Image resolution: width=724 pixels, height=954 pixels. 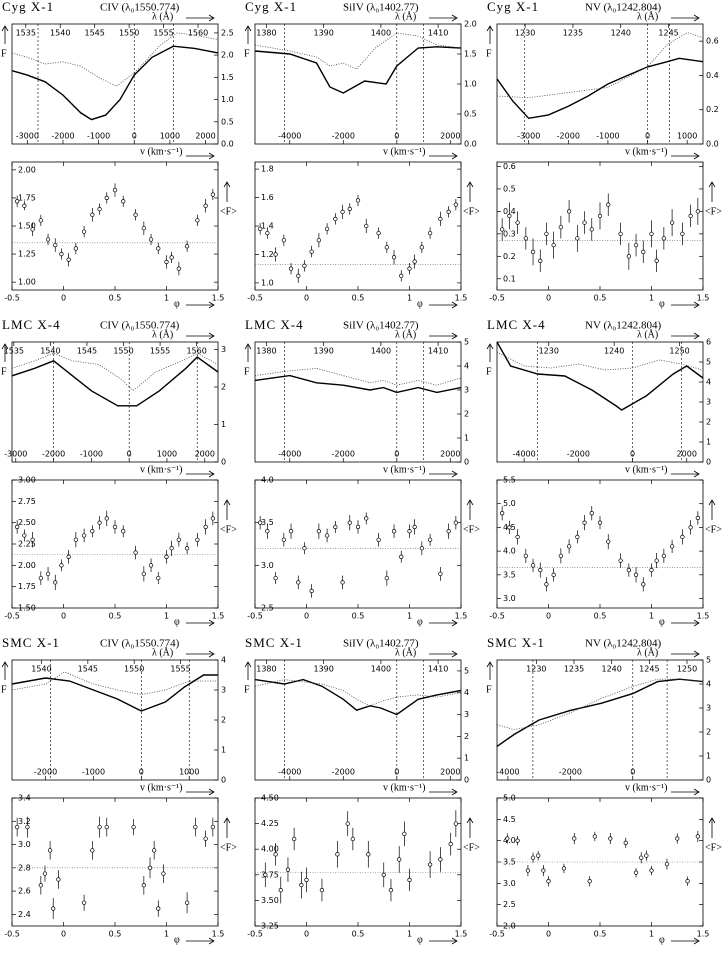 What do you see at coordinates (381, 8) in the screenshot?
I see `panel-subtitle: SiIV (λ₀1402.77)` at bounding box center [381, 8].